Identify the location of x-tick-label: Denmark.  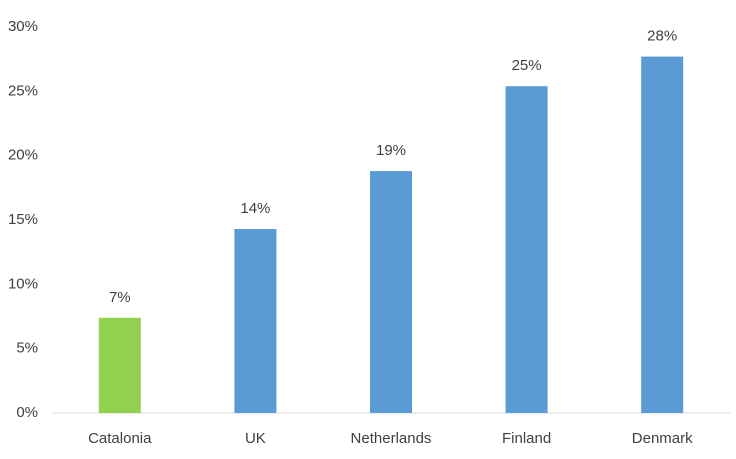
(662, 438).